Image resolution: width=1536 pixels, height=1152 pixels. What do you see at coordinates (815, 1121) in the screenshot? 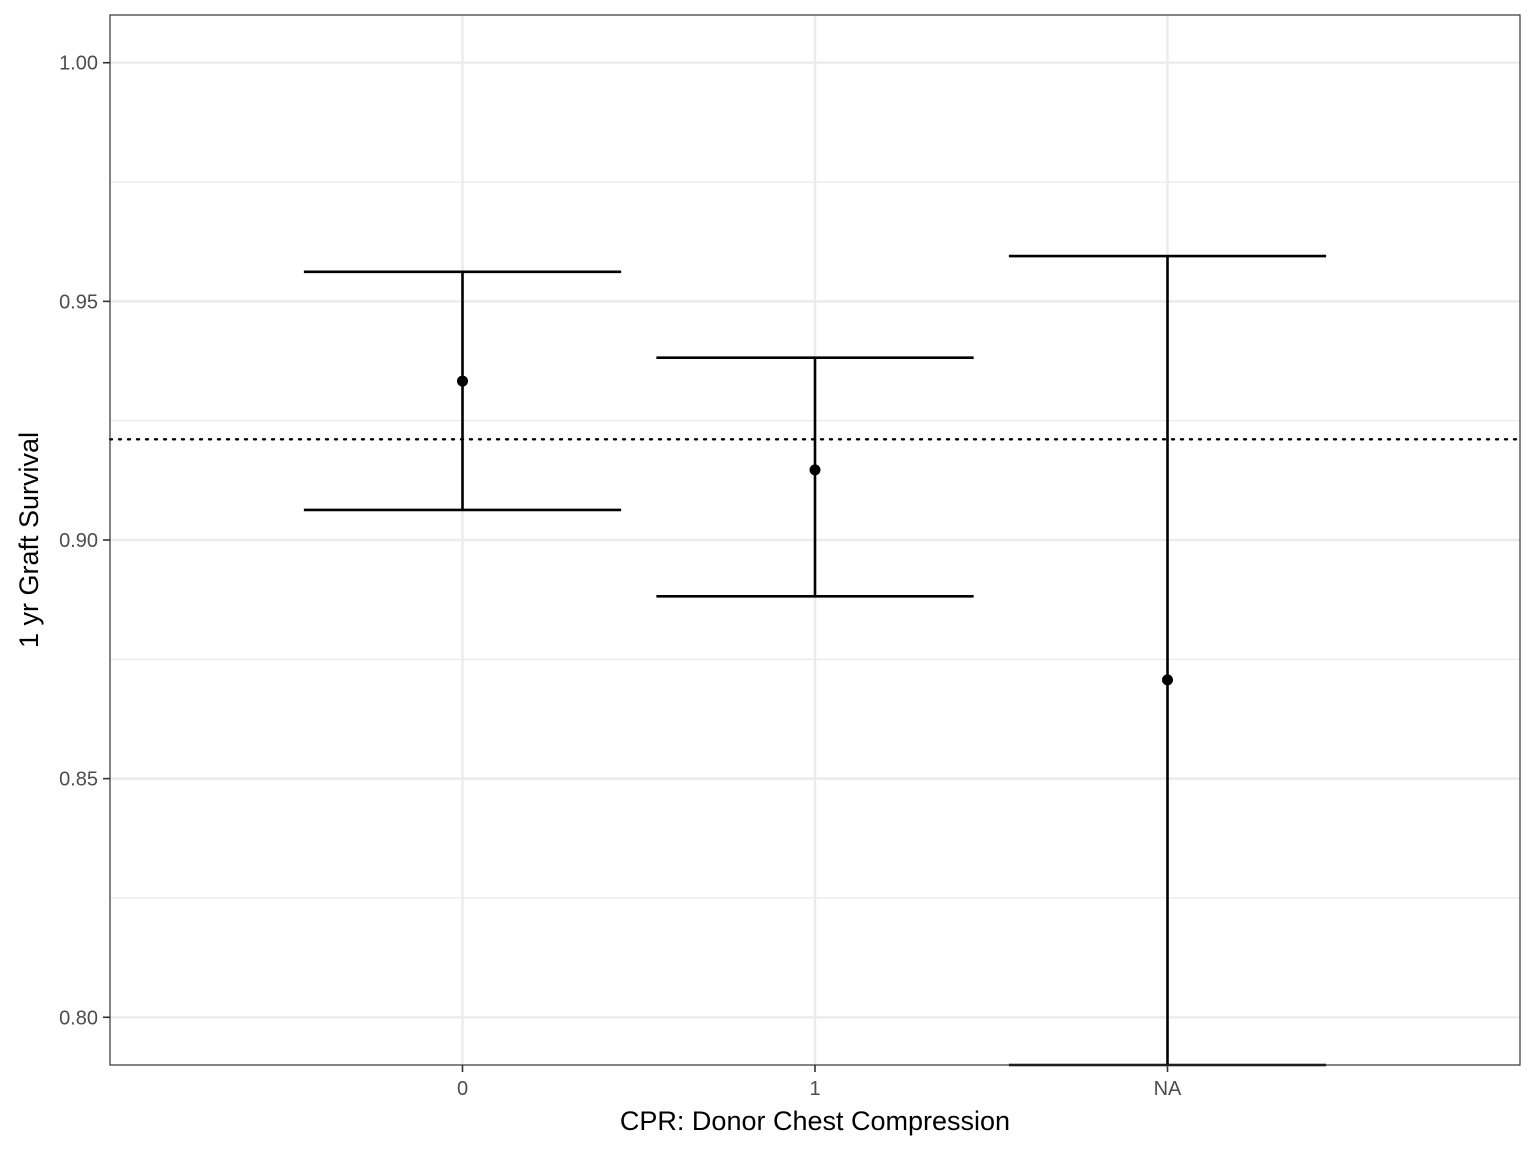
I see `x-axis-title: CPR: Donor Chest Compression` at bounding box center [815, 1121].